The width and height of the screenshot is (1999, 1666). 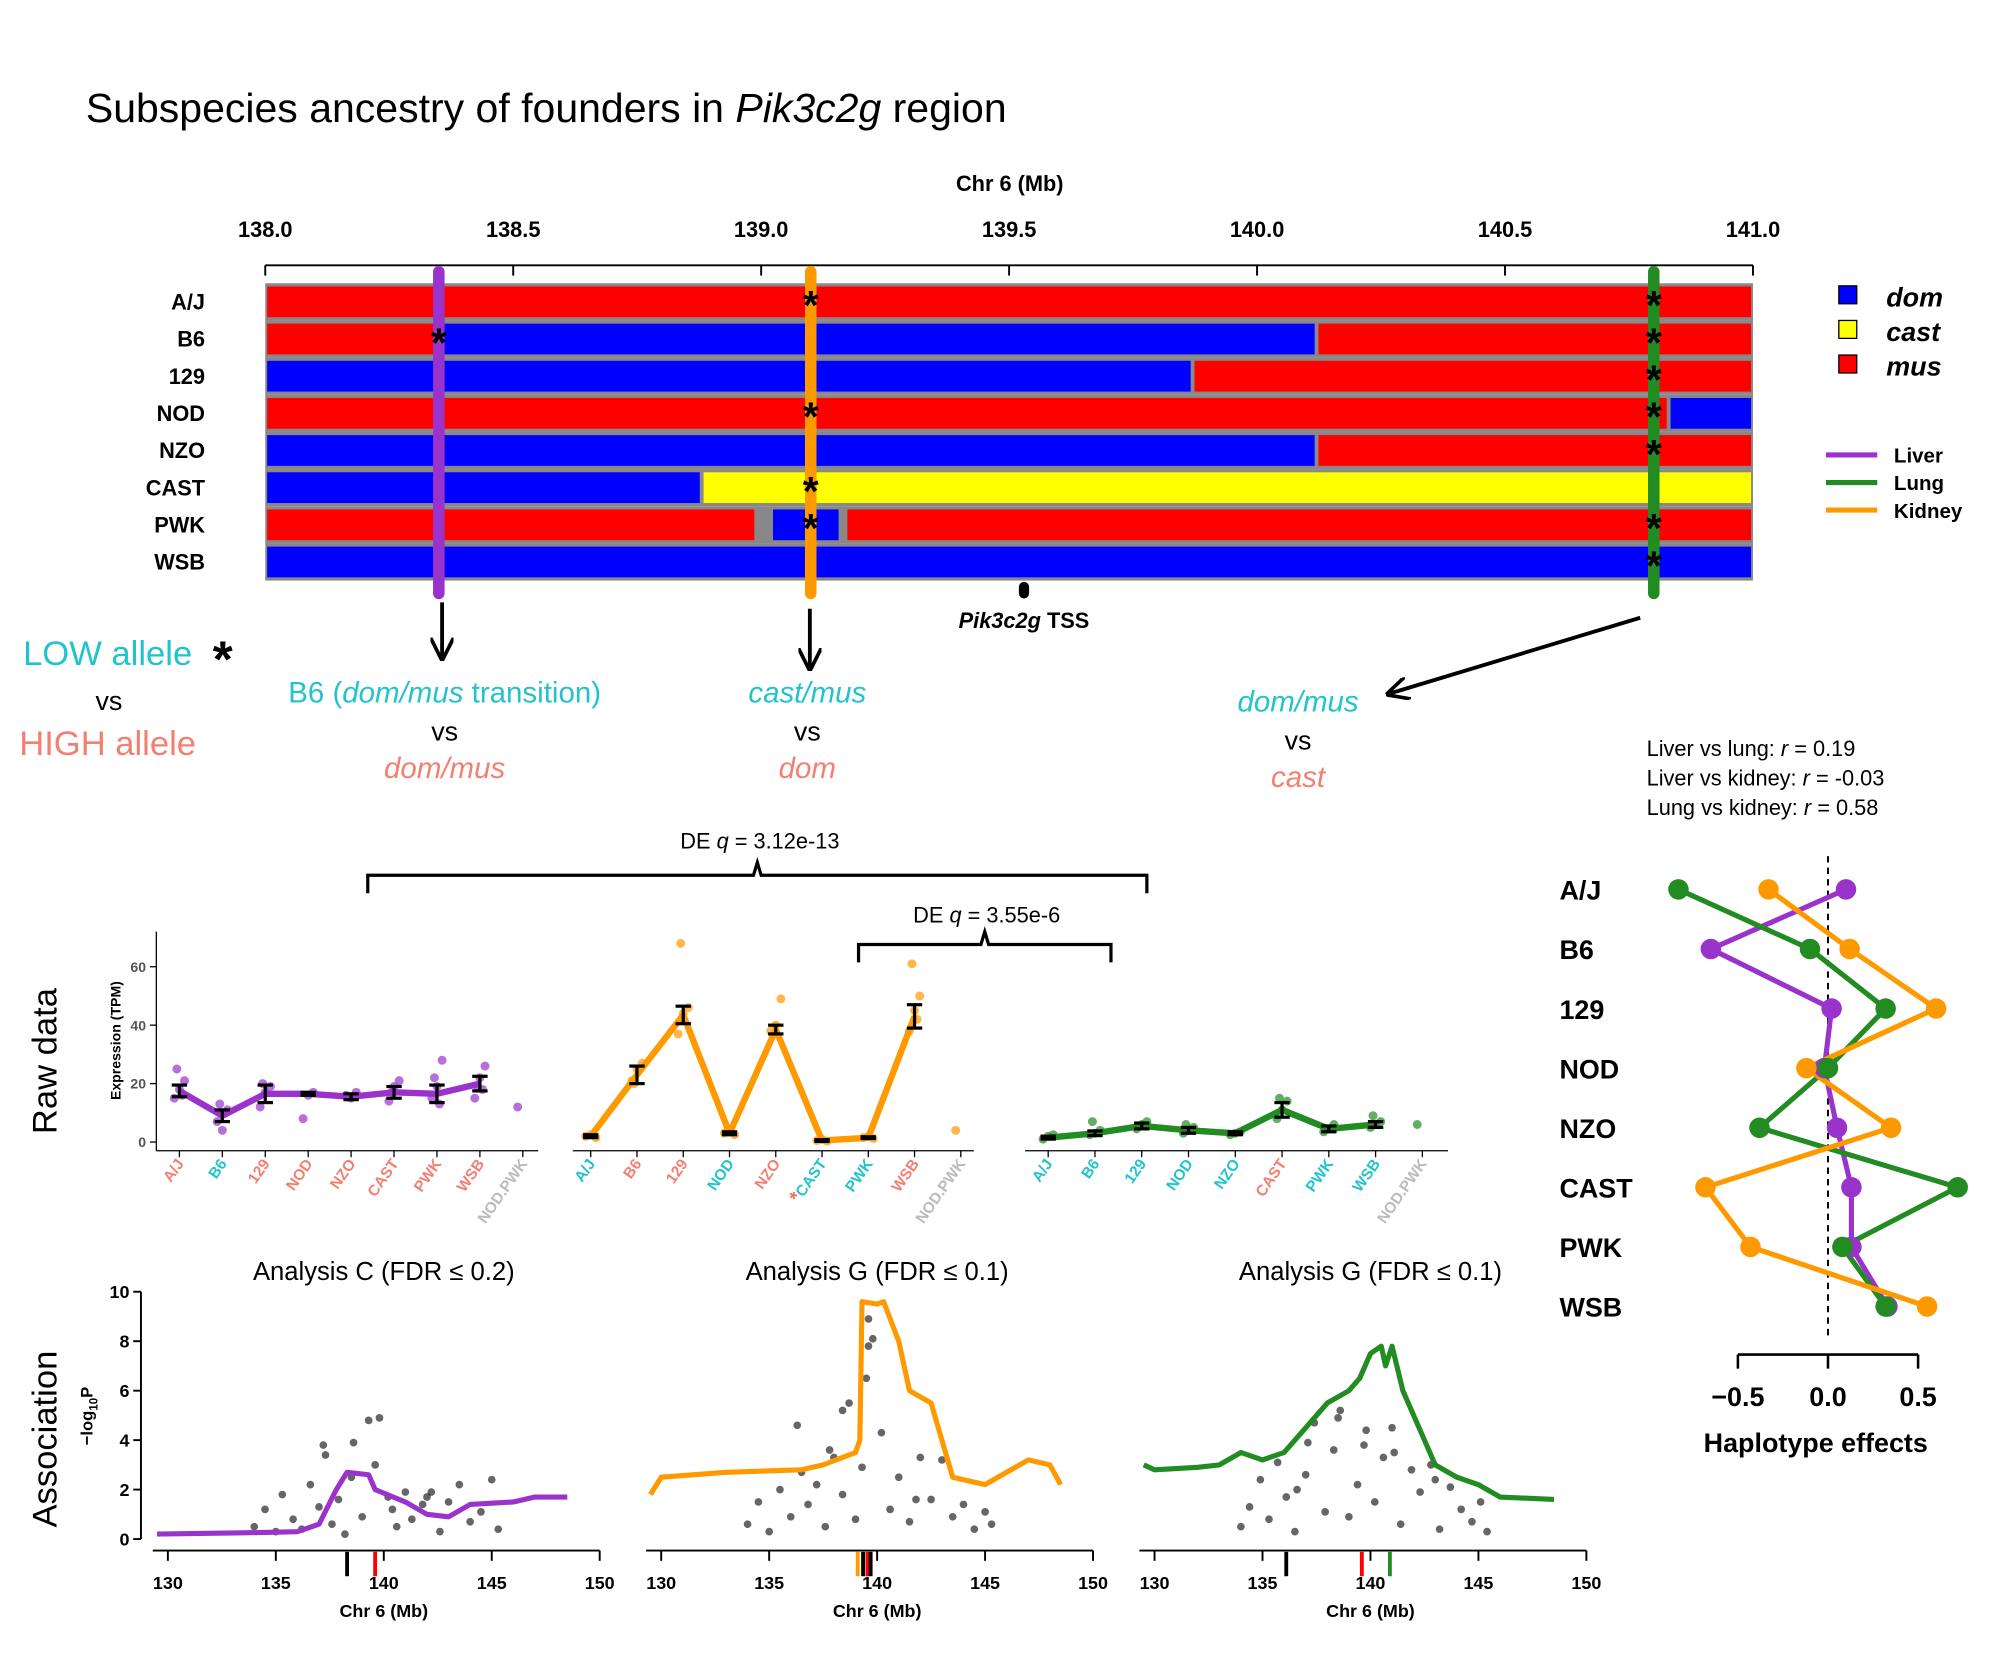 What do you see at coordinates (138, 1084) in the screenshot?
I see `y-tick-label: 20` at bounding box center [138, 1084].